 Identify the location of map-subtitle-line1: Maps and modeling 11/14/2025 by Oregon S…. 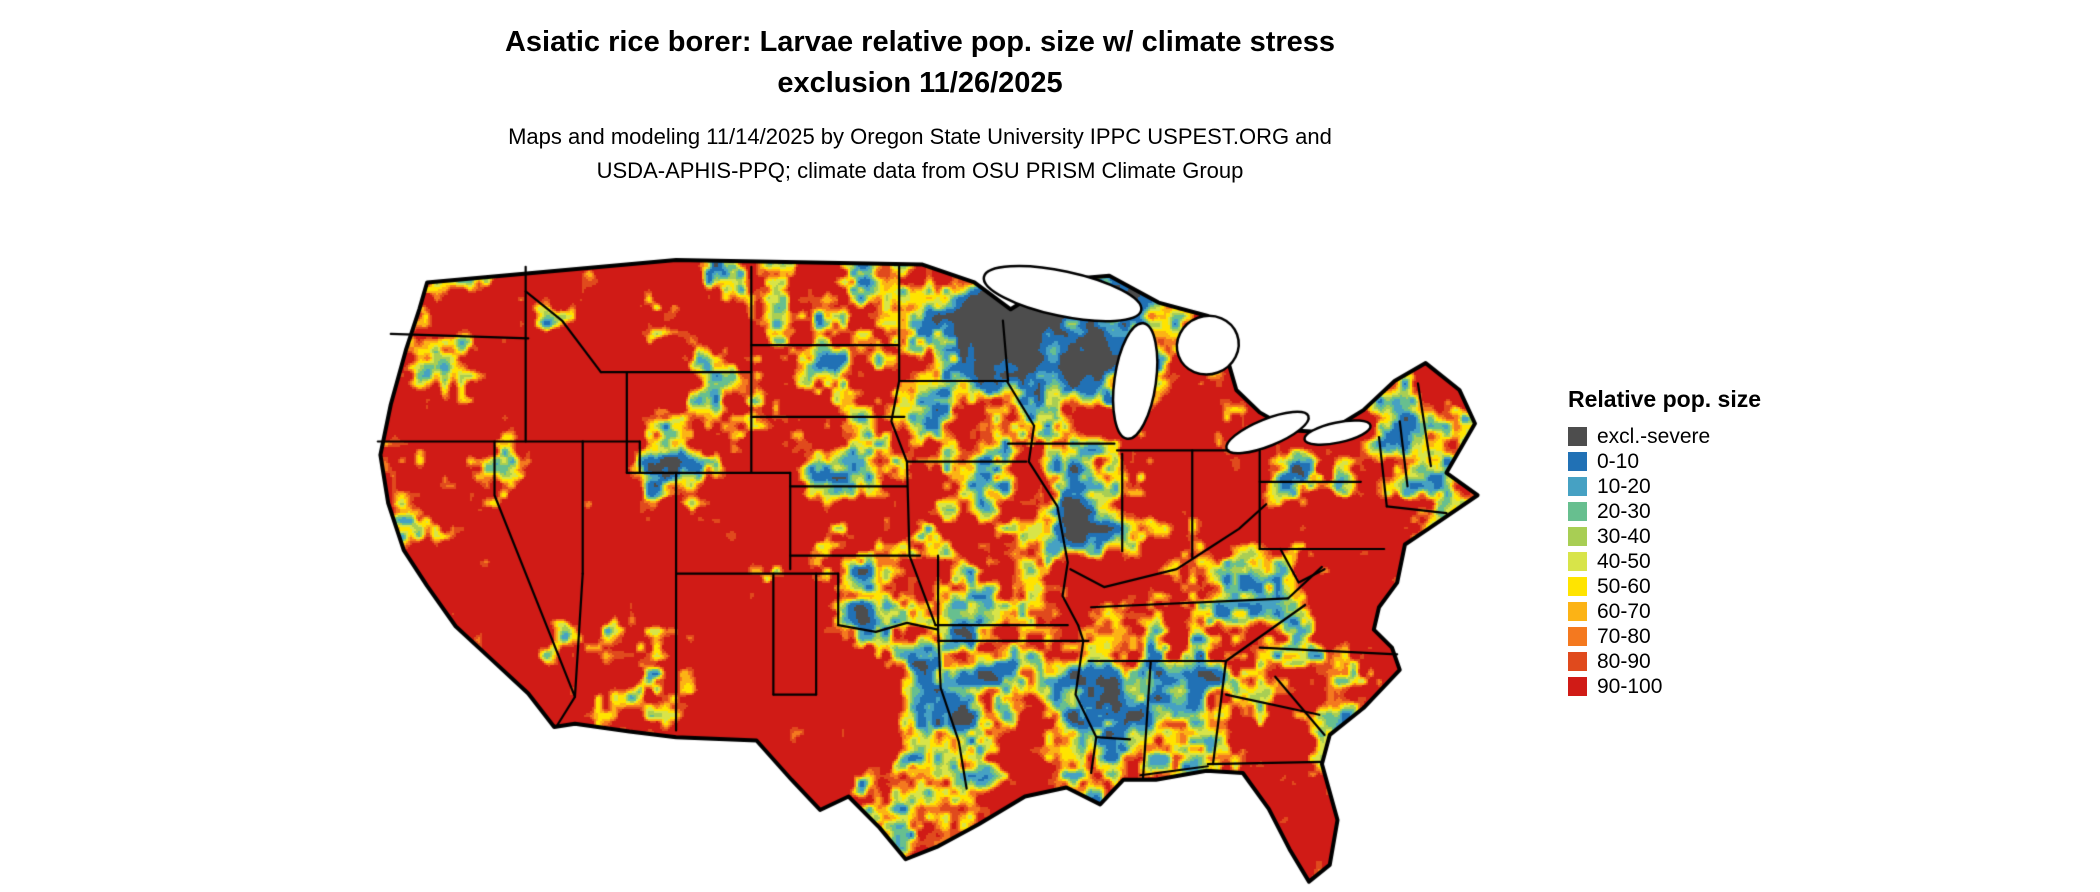
(920, 136).